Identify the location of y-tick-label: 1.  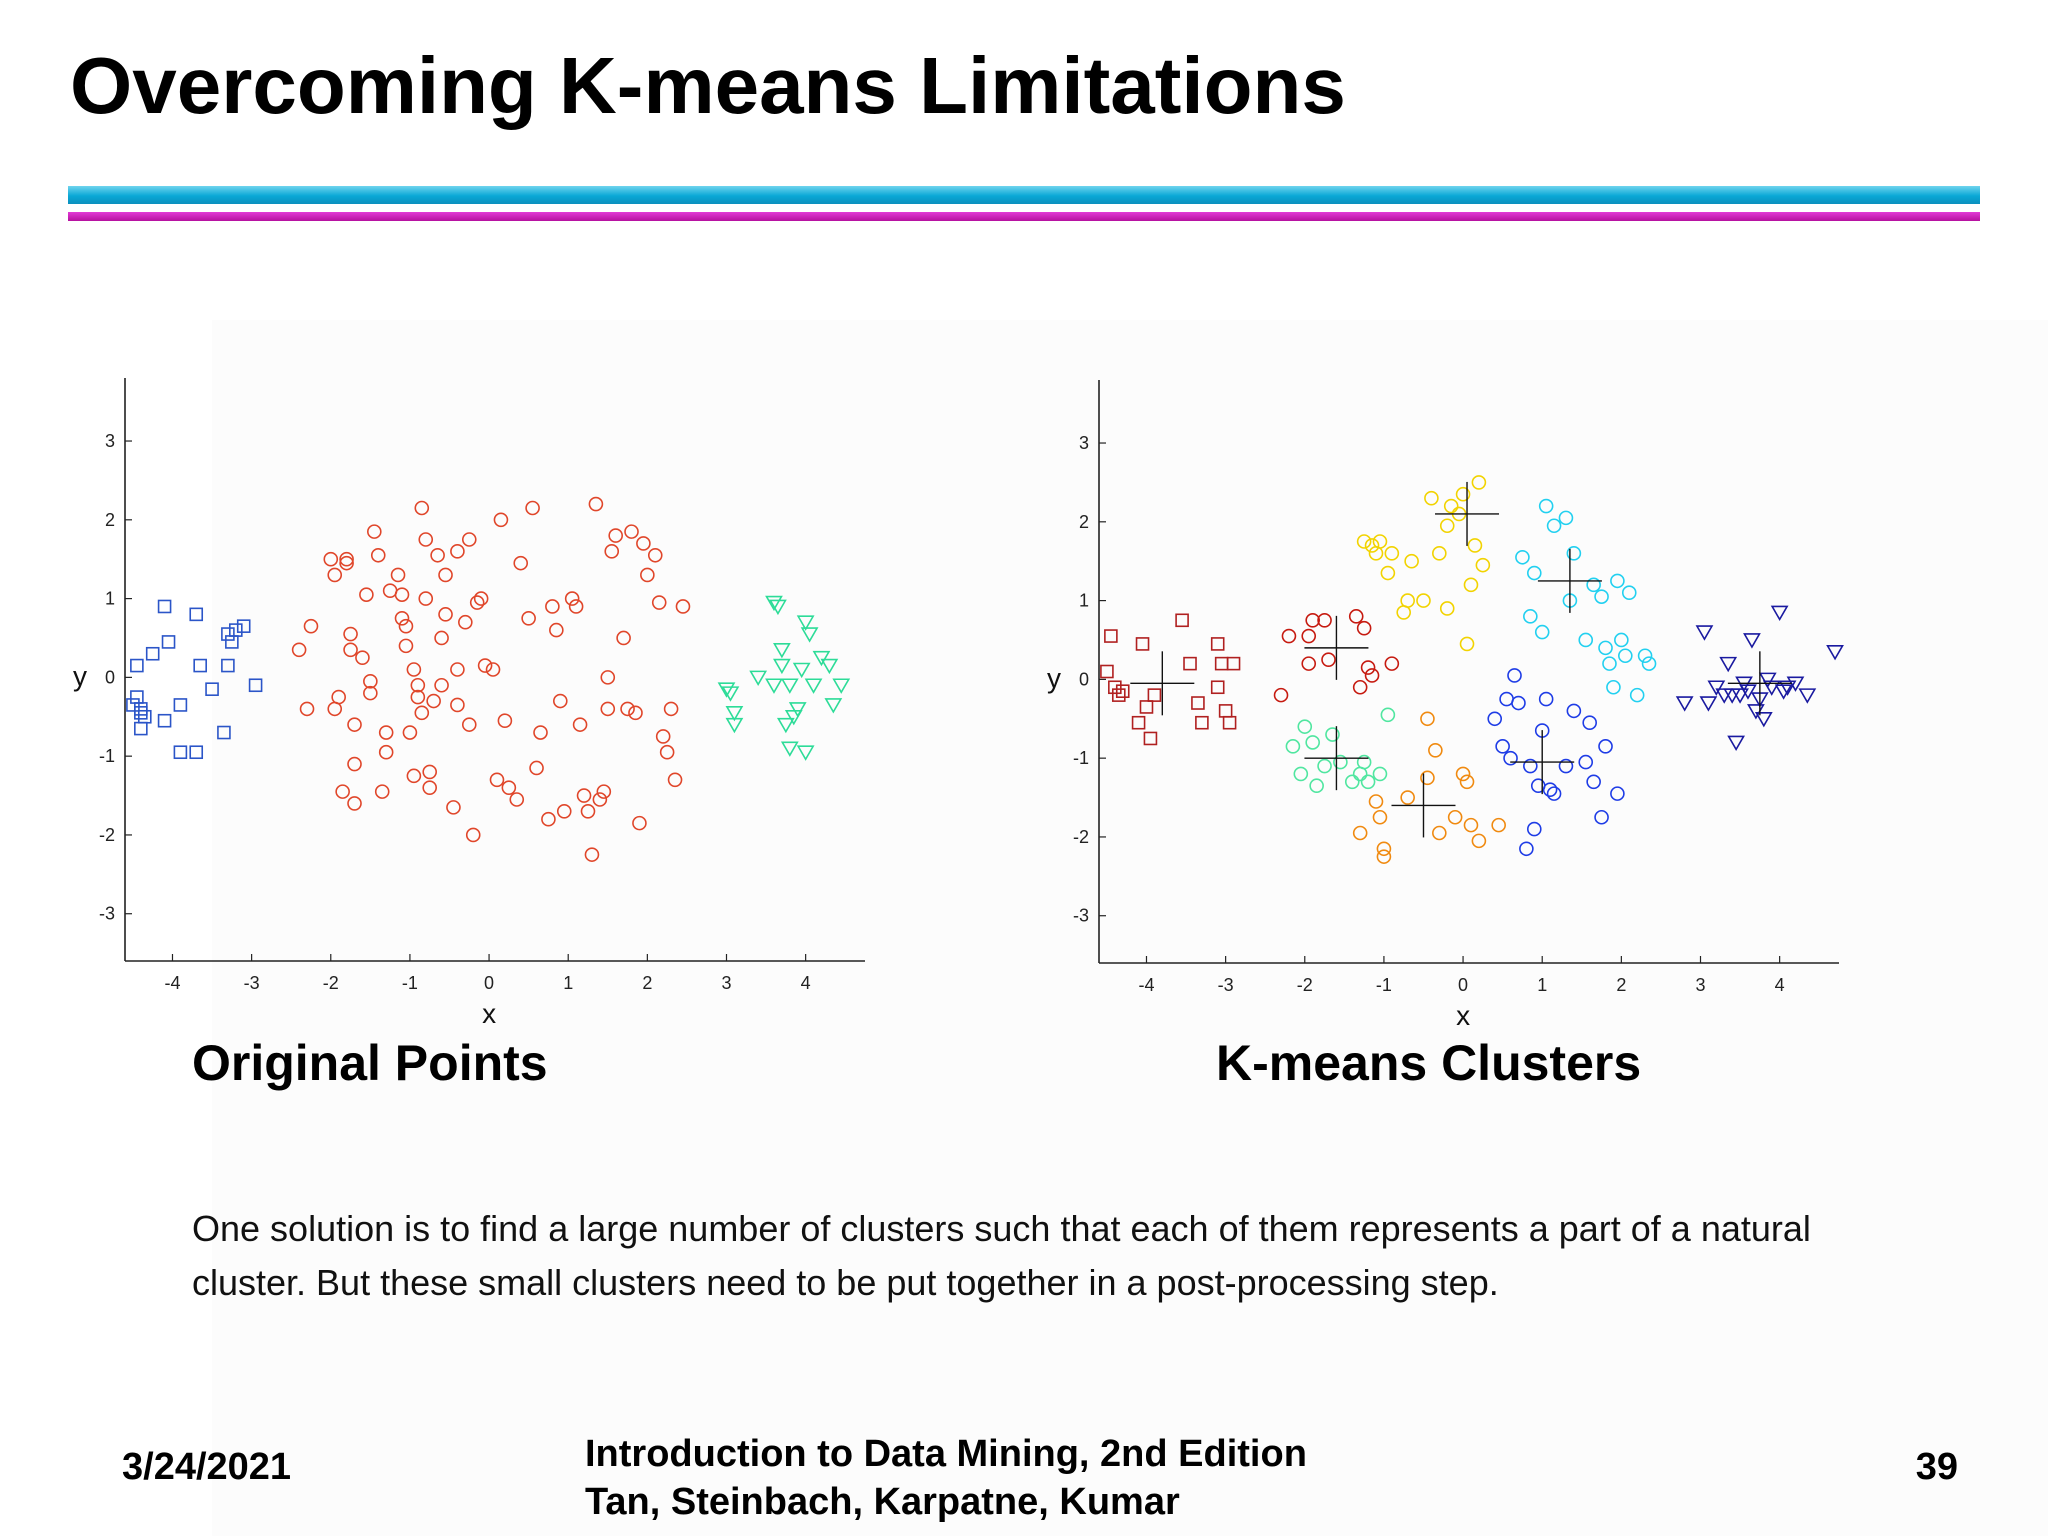
(1084, 601).